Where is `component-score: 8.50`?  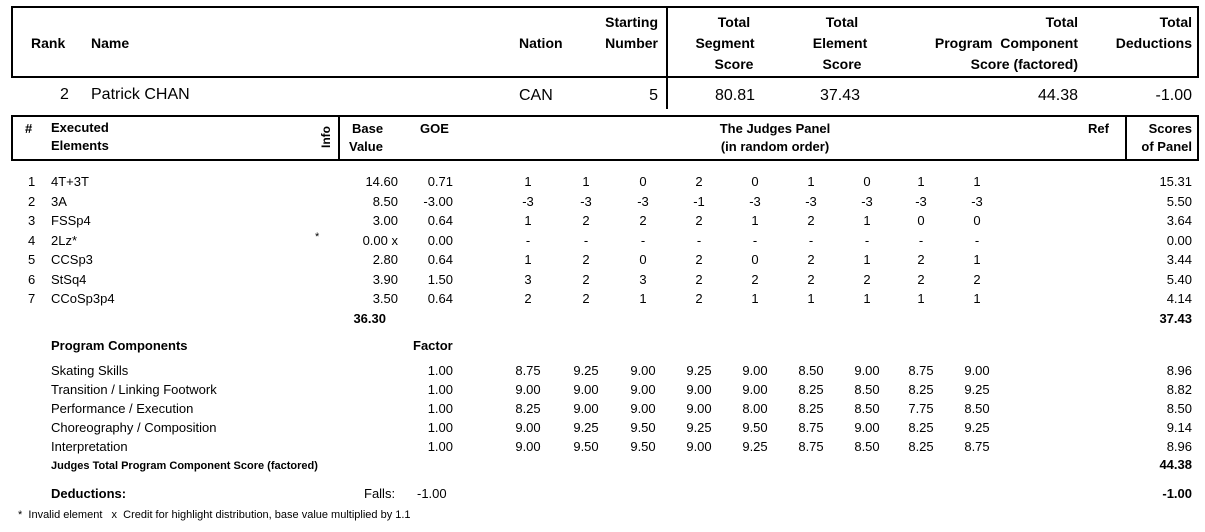
component-score: 8.50 is located at coordinates (1179, 408).